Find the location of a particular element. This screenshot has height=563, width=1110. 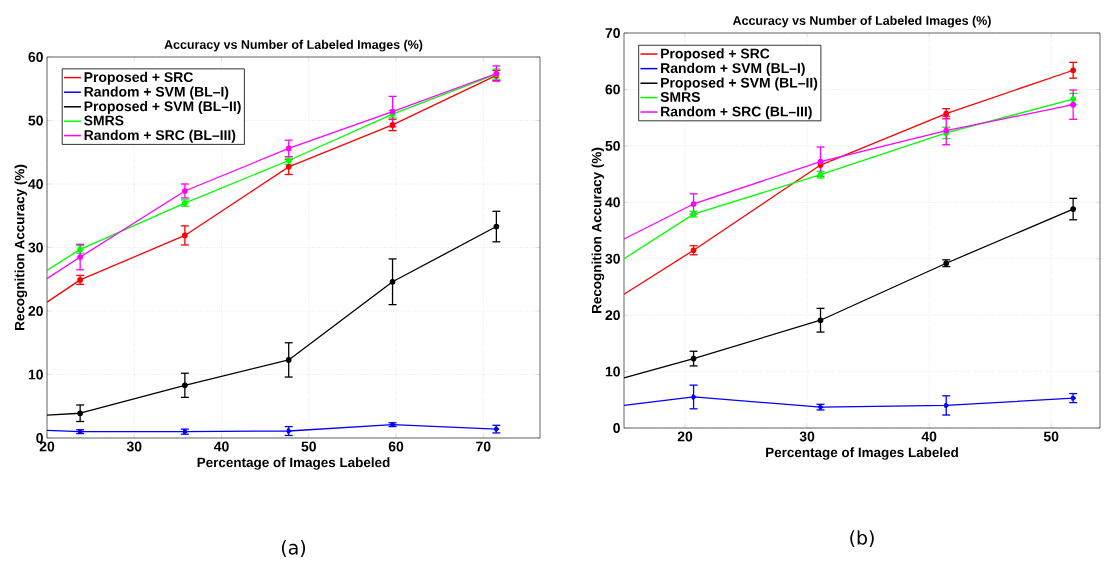

text: (b) is located at coordinates (862, 539).